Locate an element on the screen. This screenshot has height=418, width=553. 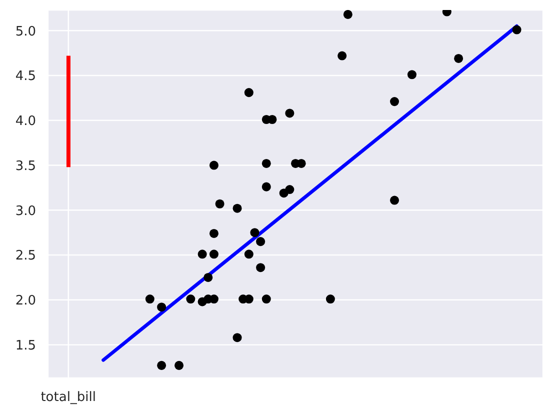
y-tick-label: 3.5 is located at coordinates (25, 166).